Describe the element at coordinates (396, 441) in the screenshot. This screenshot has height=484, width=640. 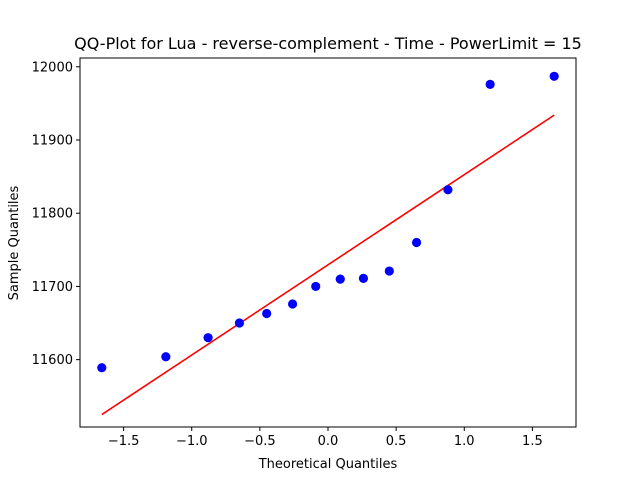
I see `x-tick-label: 0.5` at that location.